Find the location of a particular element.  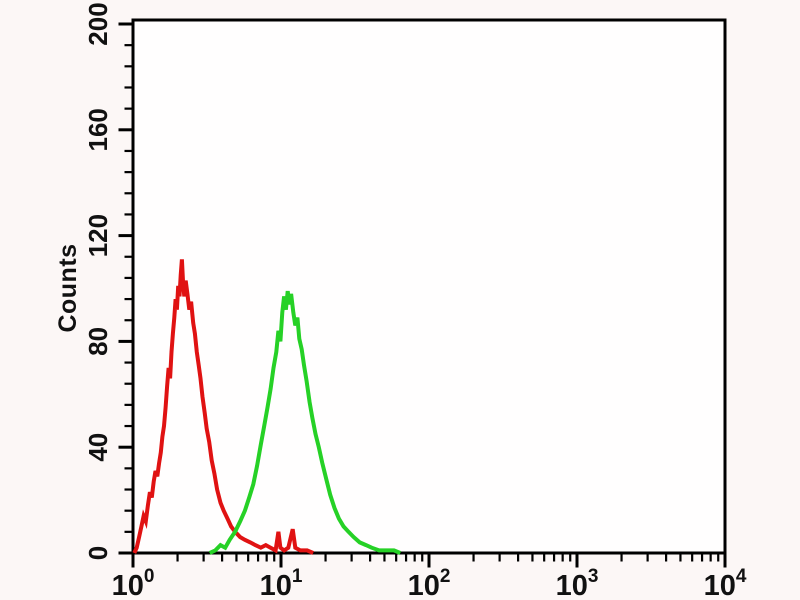

x-tick-label: 10² is located at coordinates (429, 583).